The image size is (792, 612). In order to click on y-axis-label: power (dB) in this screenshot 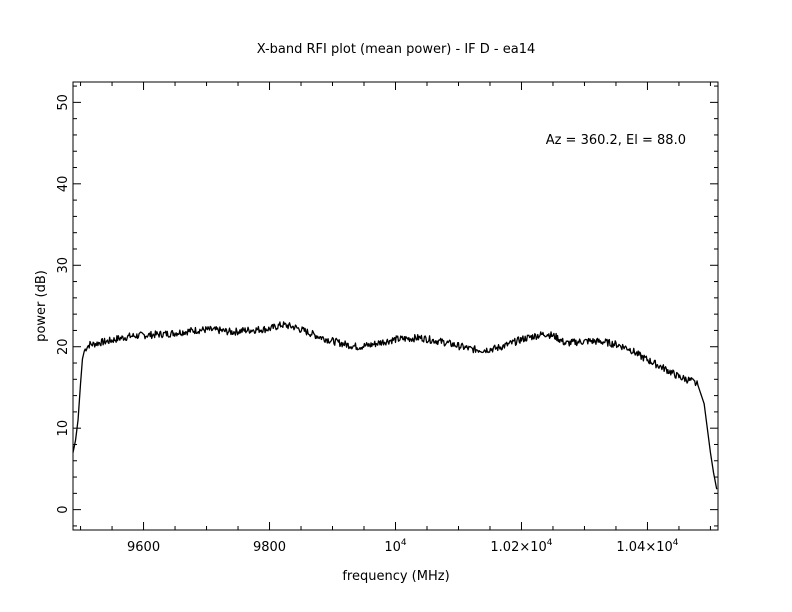, I will do `click(41, 306)`.